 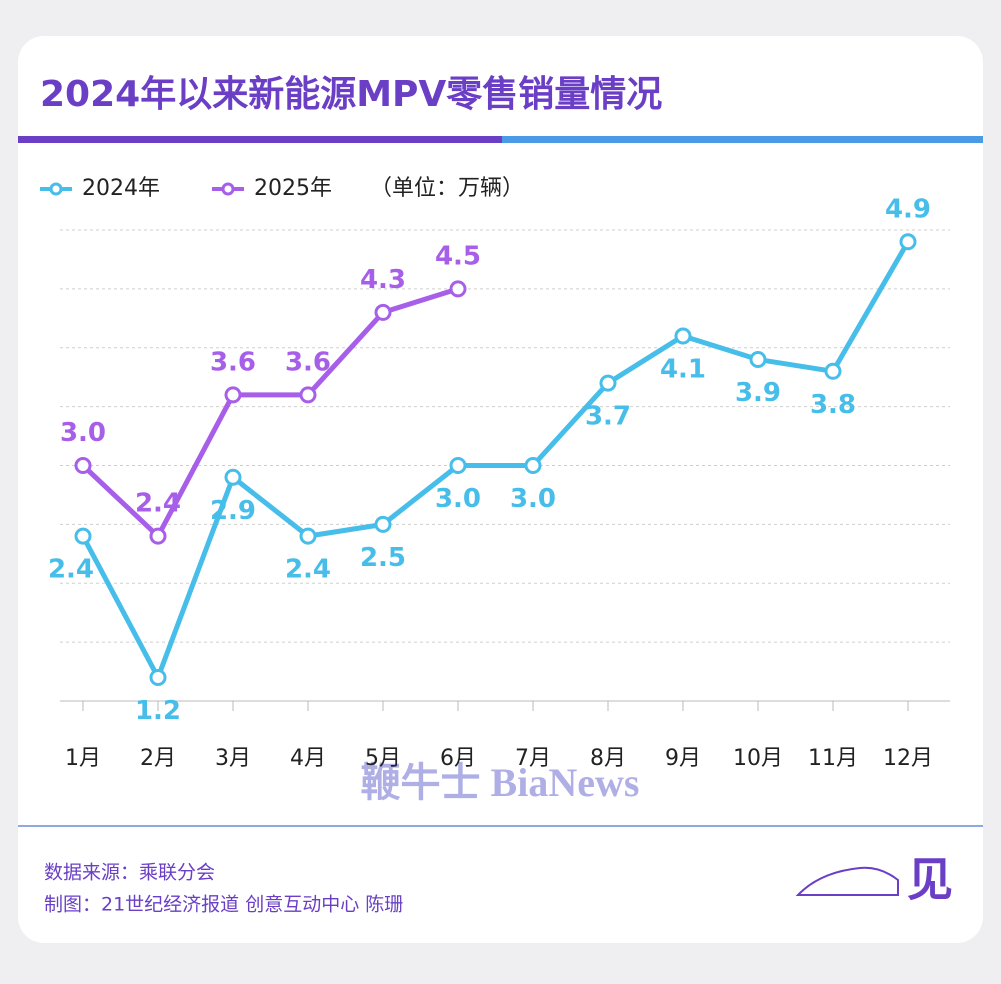 I want to click on watermark: 鞭牛士 BiaNews, so click(x=500, y=782).